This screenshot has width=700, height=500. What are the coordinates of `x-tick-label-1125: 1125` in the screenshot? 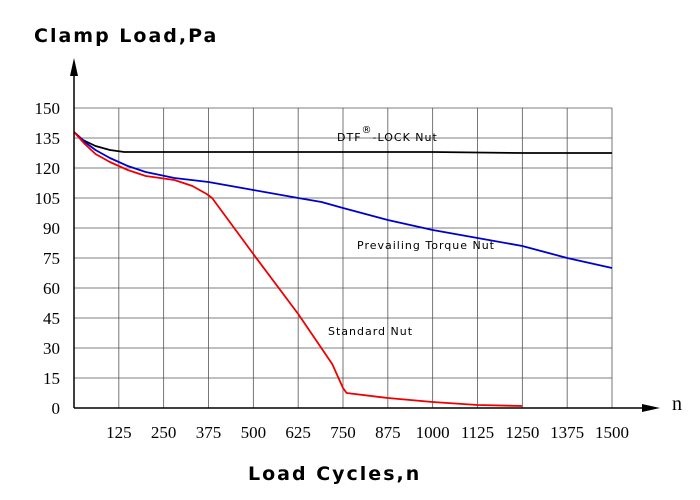 It's located at (477, 432).